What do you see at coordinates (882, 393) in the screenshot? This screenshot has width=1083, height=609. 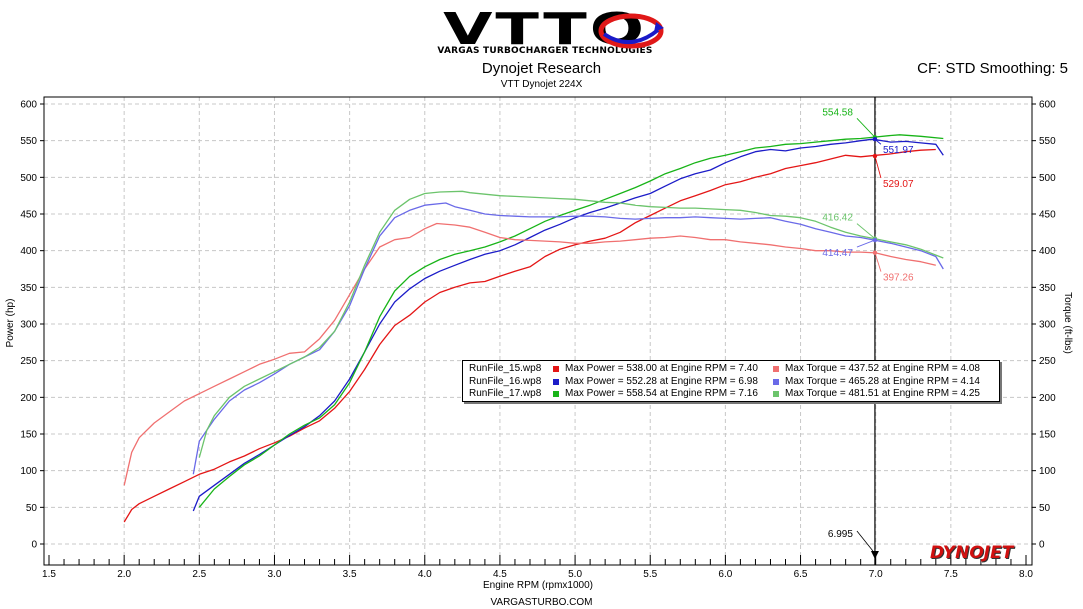 I see `legend-torque-text: Max Torque = 481.51 at Engine RPM = 4.25` at bounding box center [882, 393].